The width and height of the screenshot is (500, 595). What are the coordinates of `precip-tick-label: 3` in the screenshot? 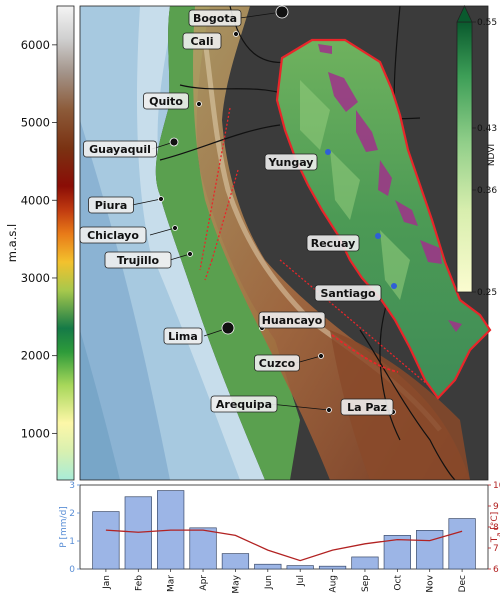 It's located at (72, 486).